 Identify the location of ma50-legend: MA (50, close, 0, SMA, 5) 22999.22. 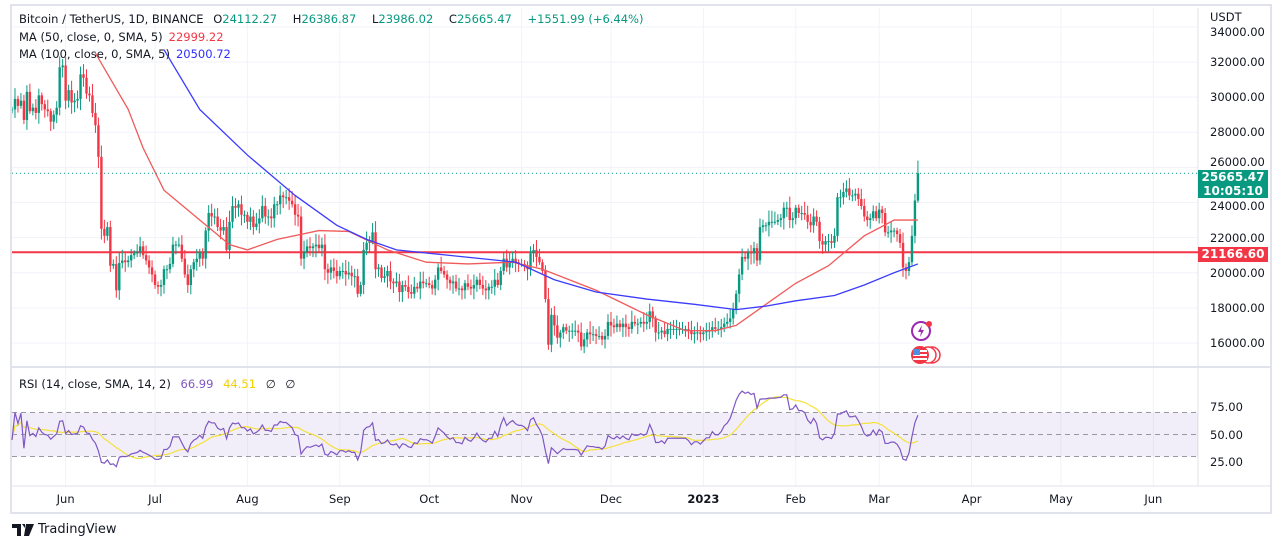
(124, 37).